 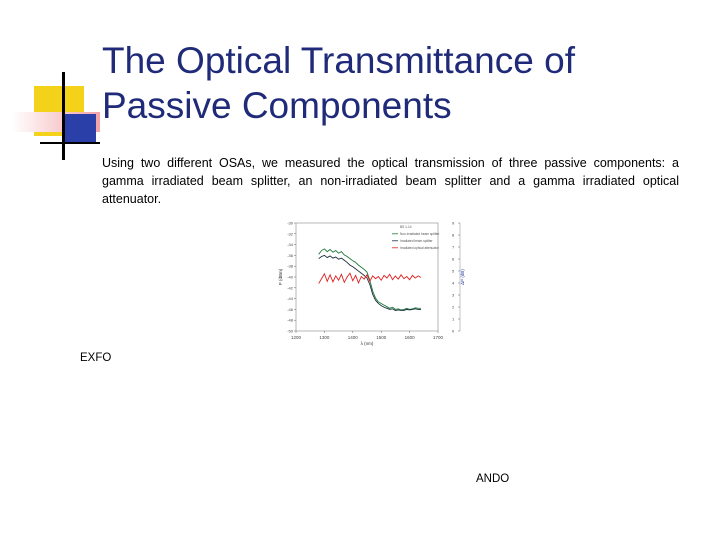 I want to click on y-tick-label: -40, so click(x=290, y=277).